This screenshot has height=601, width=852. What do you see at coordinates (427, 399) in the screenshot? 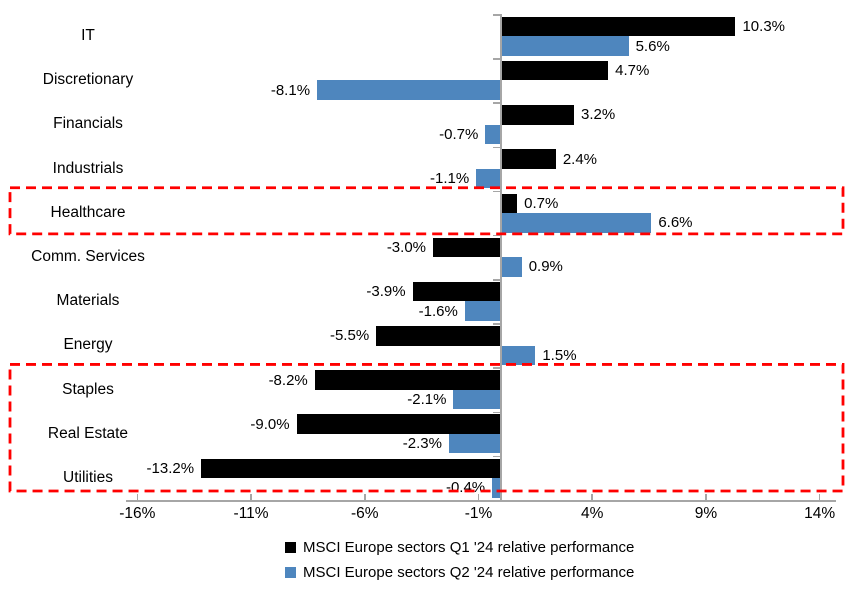
I see `q2-value-label: -2.1%` at bounding box center [427, 399].